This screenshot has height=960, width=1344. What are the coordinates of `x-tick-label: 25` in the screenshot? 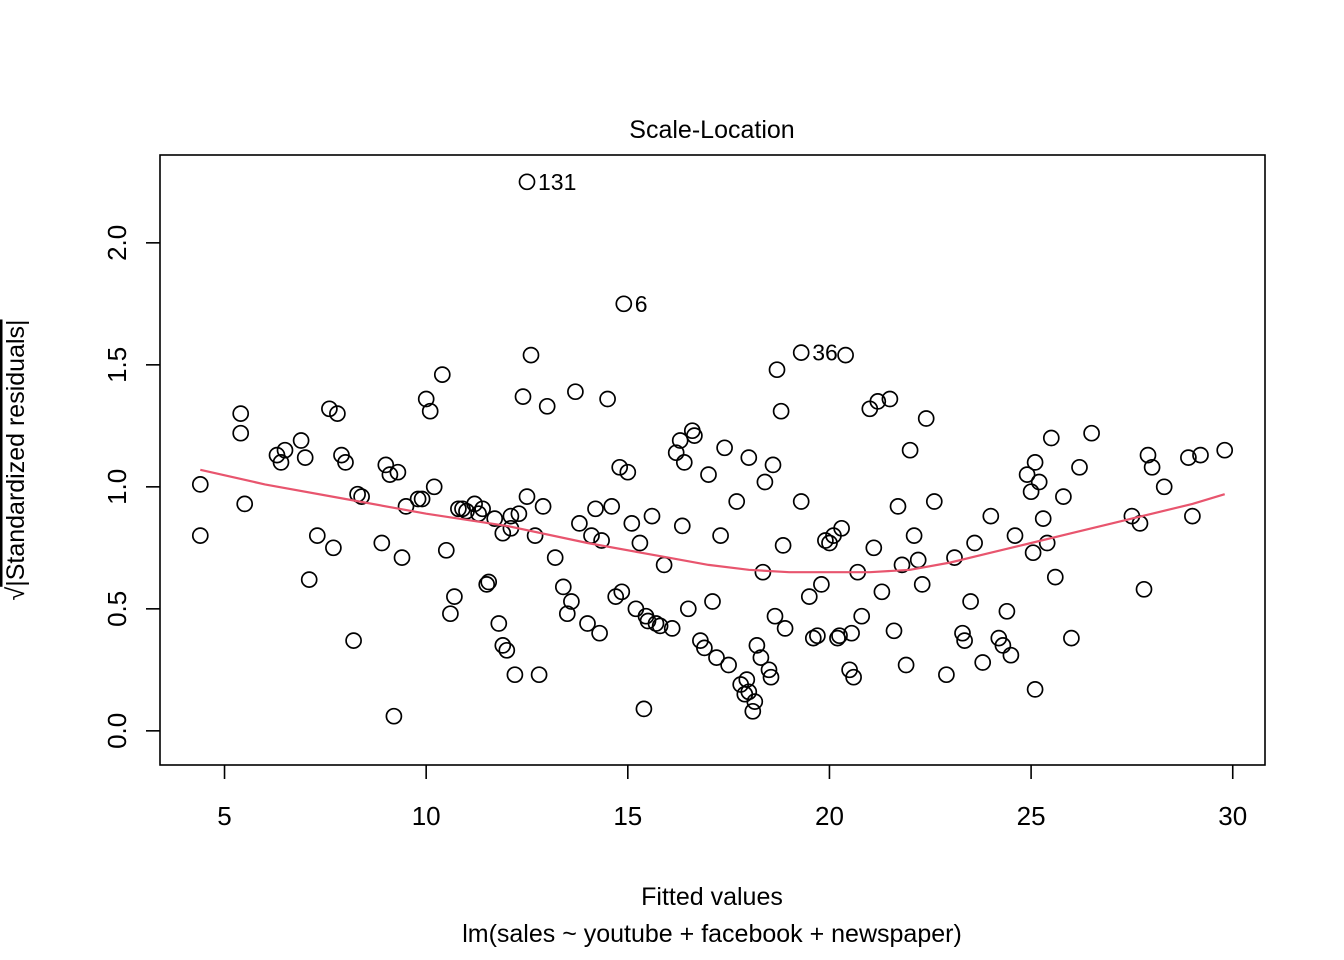 It's located at (1031, 816).